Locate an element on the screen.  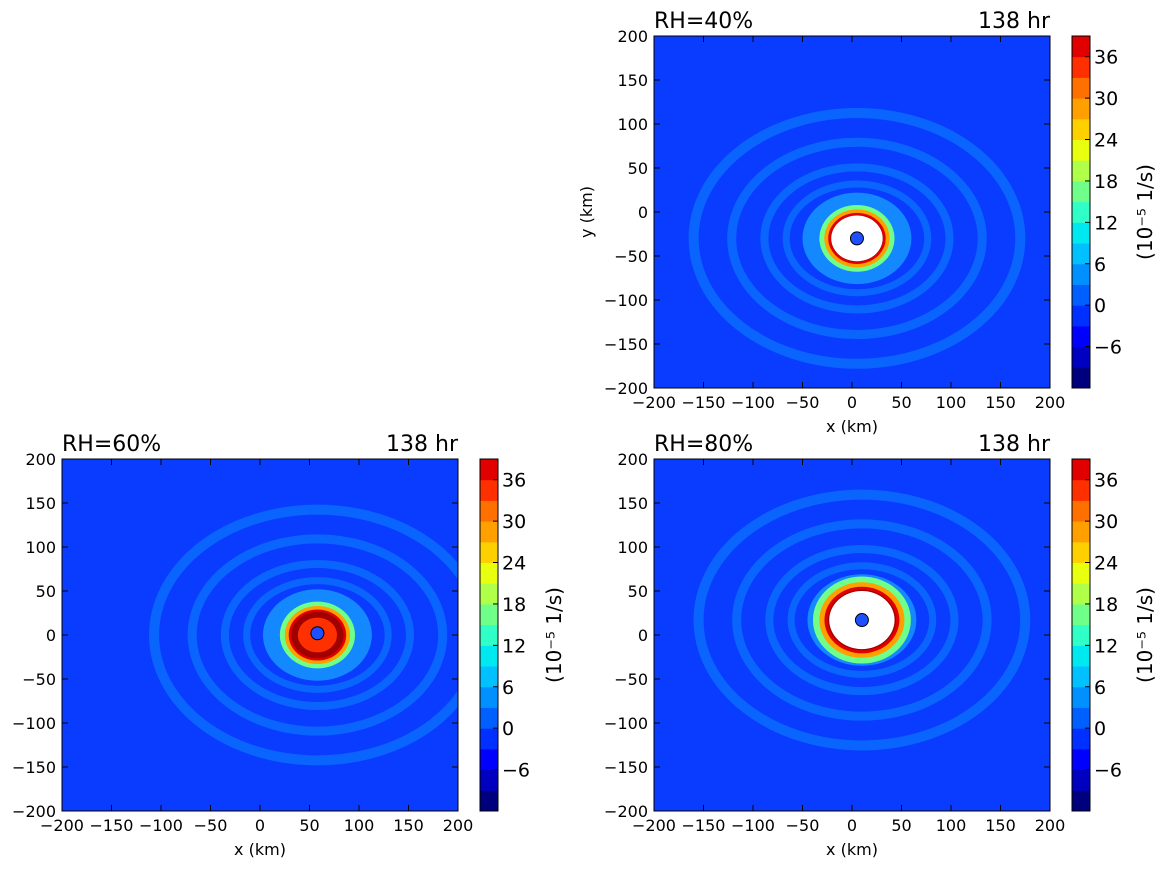
x-tick-label: −200 is located at coordinates (654, 825).